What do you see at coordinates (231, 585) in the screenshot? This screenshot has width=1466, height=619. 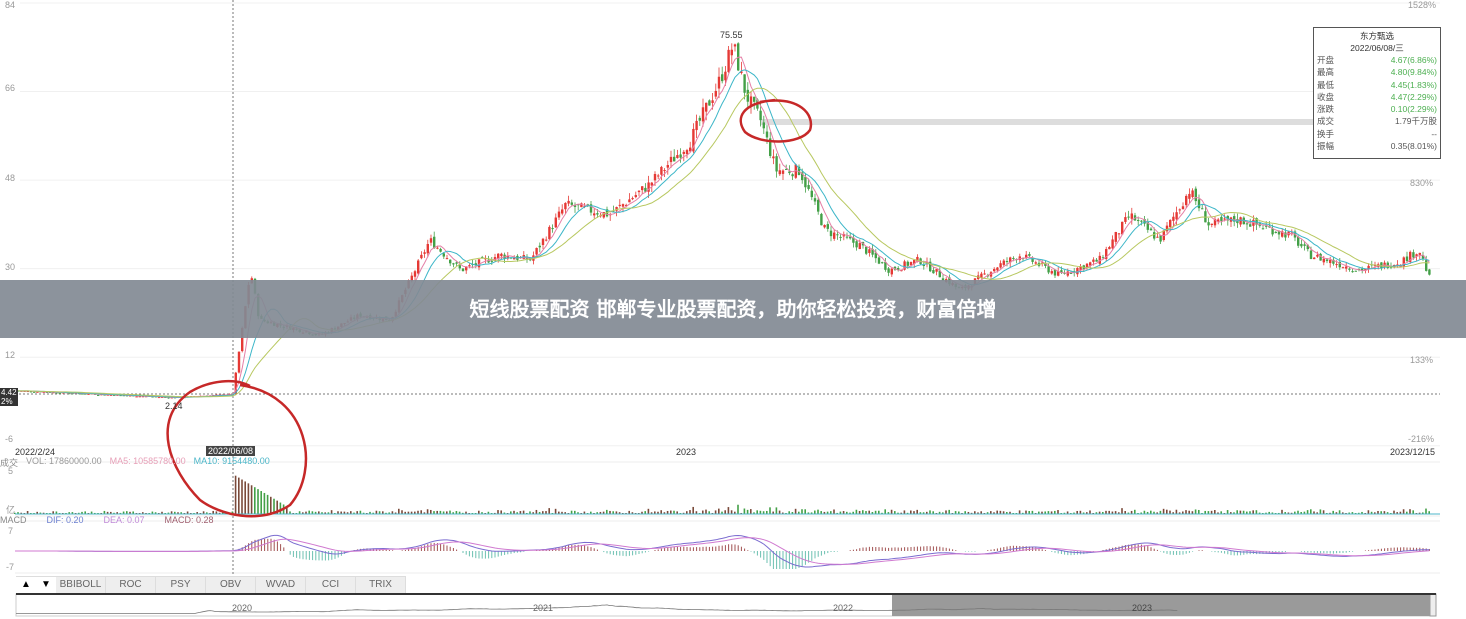 I see `tab-obv: OBV` at bounding box center [231, 585].